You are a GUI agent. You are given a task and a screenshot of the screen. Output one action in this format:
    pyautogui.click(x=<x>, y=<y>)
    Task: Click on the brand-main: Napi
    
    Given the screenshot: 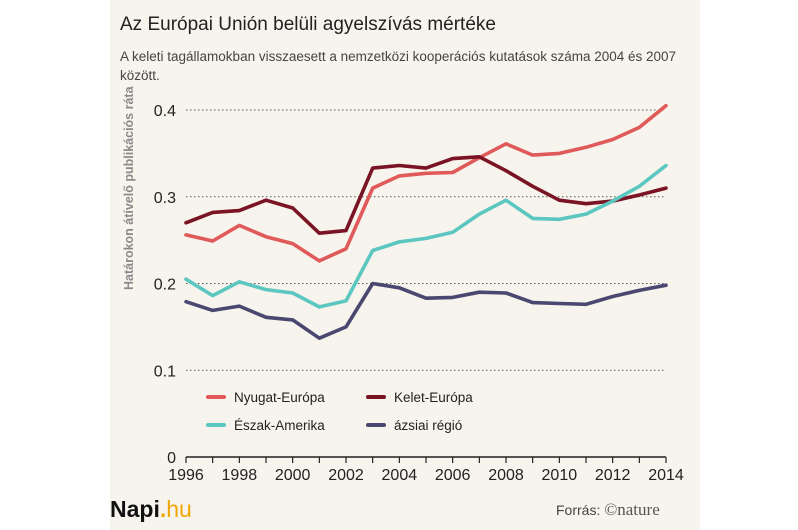 What is the action you would take?
    pyautogui.click(x=135, y=509)
    